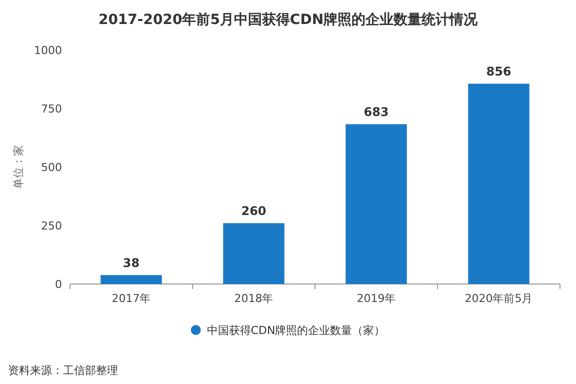  I want to click on x-tick-label: 2018年, so click(254, 298).